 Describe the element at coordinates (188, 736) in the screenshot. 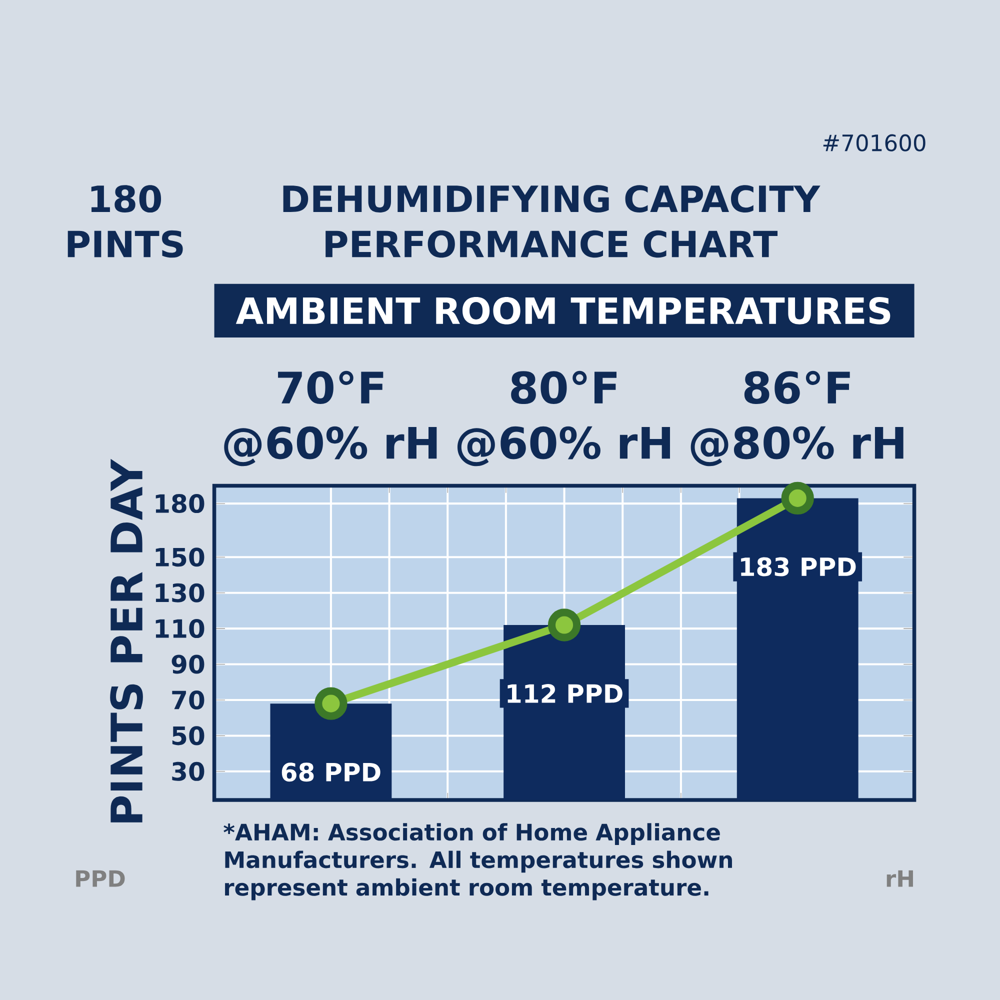

I see `y-tick-label: 50` at that location.